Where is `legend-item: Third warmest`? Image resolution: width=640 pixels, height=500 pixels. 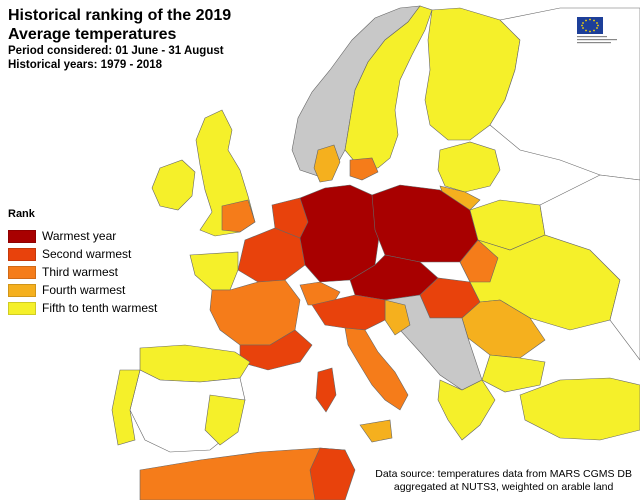 legend-item: Third warmest is located at coordinates (82, 272).